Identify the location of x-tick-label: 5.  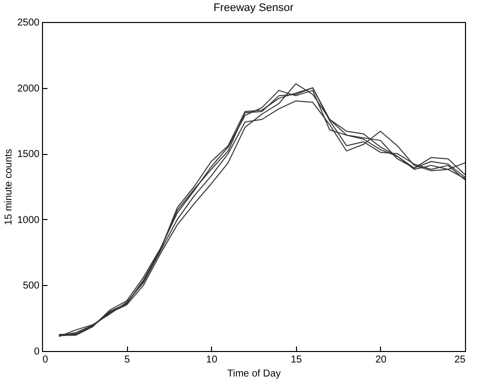
(127, 360).